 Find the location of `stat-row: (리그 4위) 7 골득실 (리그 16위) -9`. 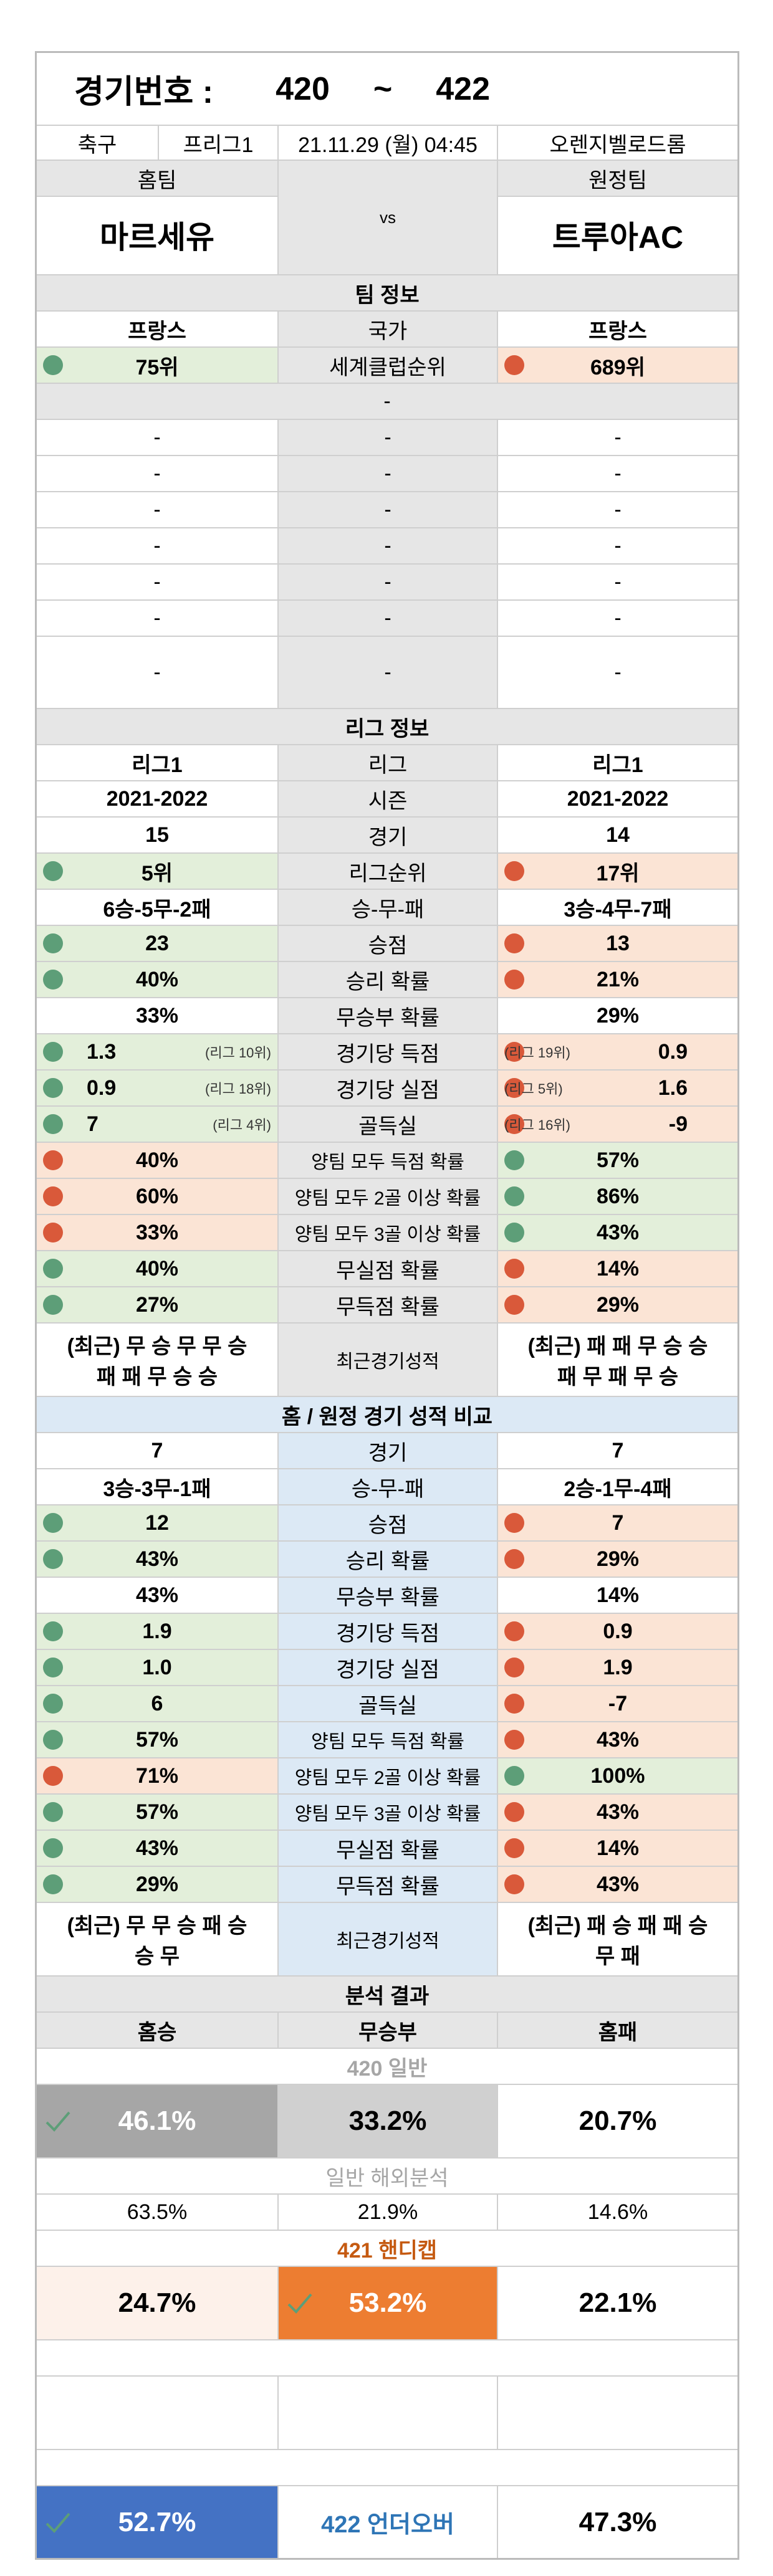

stat-row: (리그 4위) 7 골득실 (리그 16위) -9 is located at coordinates (387, 1125).